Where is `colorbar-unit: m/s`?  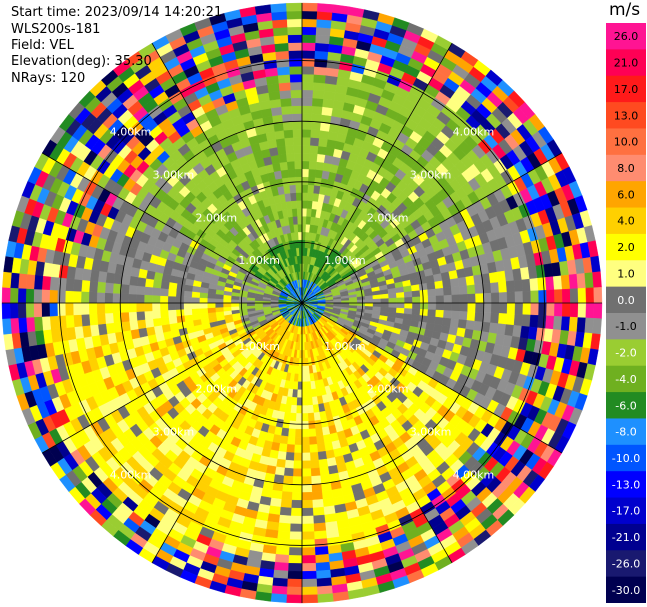
colorbar-unit: m/s is located at coordinates (625, 10).